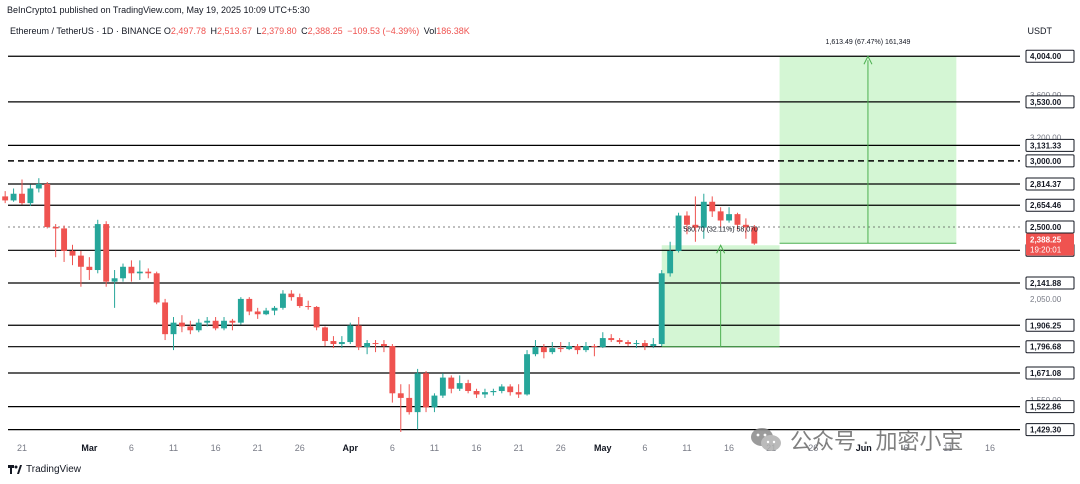  What do you see at coordinates (868, 42) in the screenshot?
I see `measure-label: 1,613.49 (67.47%) 161,349` at bounding box center [868, 42].